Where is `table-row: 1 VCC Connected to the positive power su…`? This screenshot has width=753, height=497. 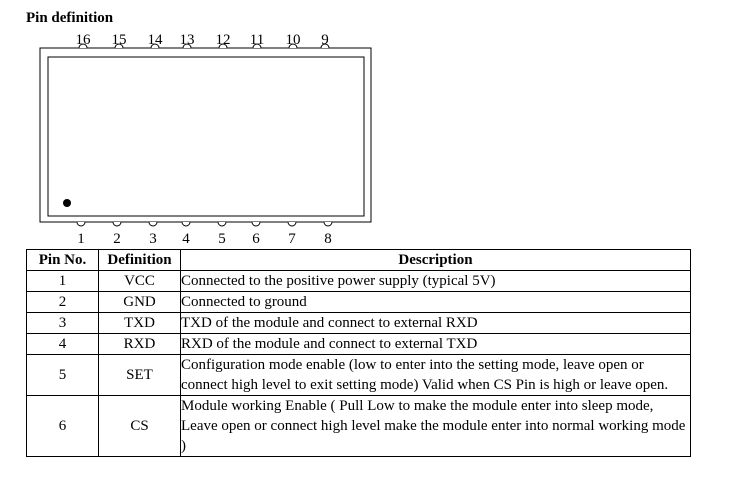
table-row: 1 VCC Connected to the positive power su… is located at coordinates (358, 281).